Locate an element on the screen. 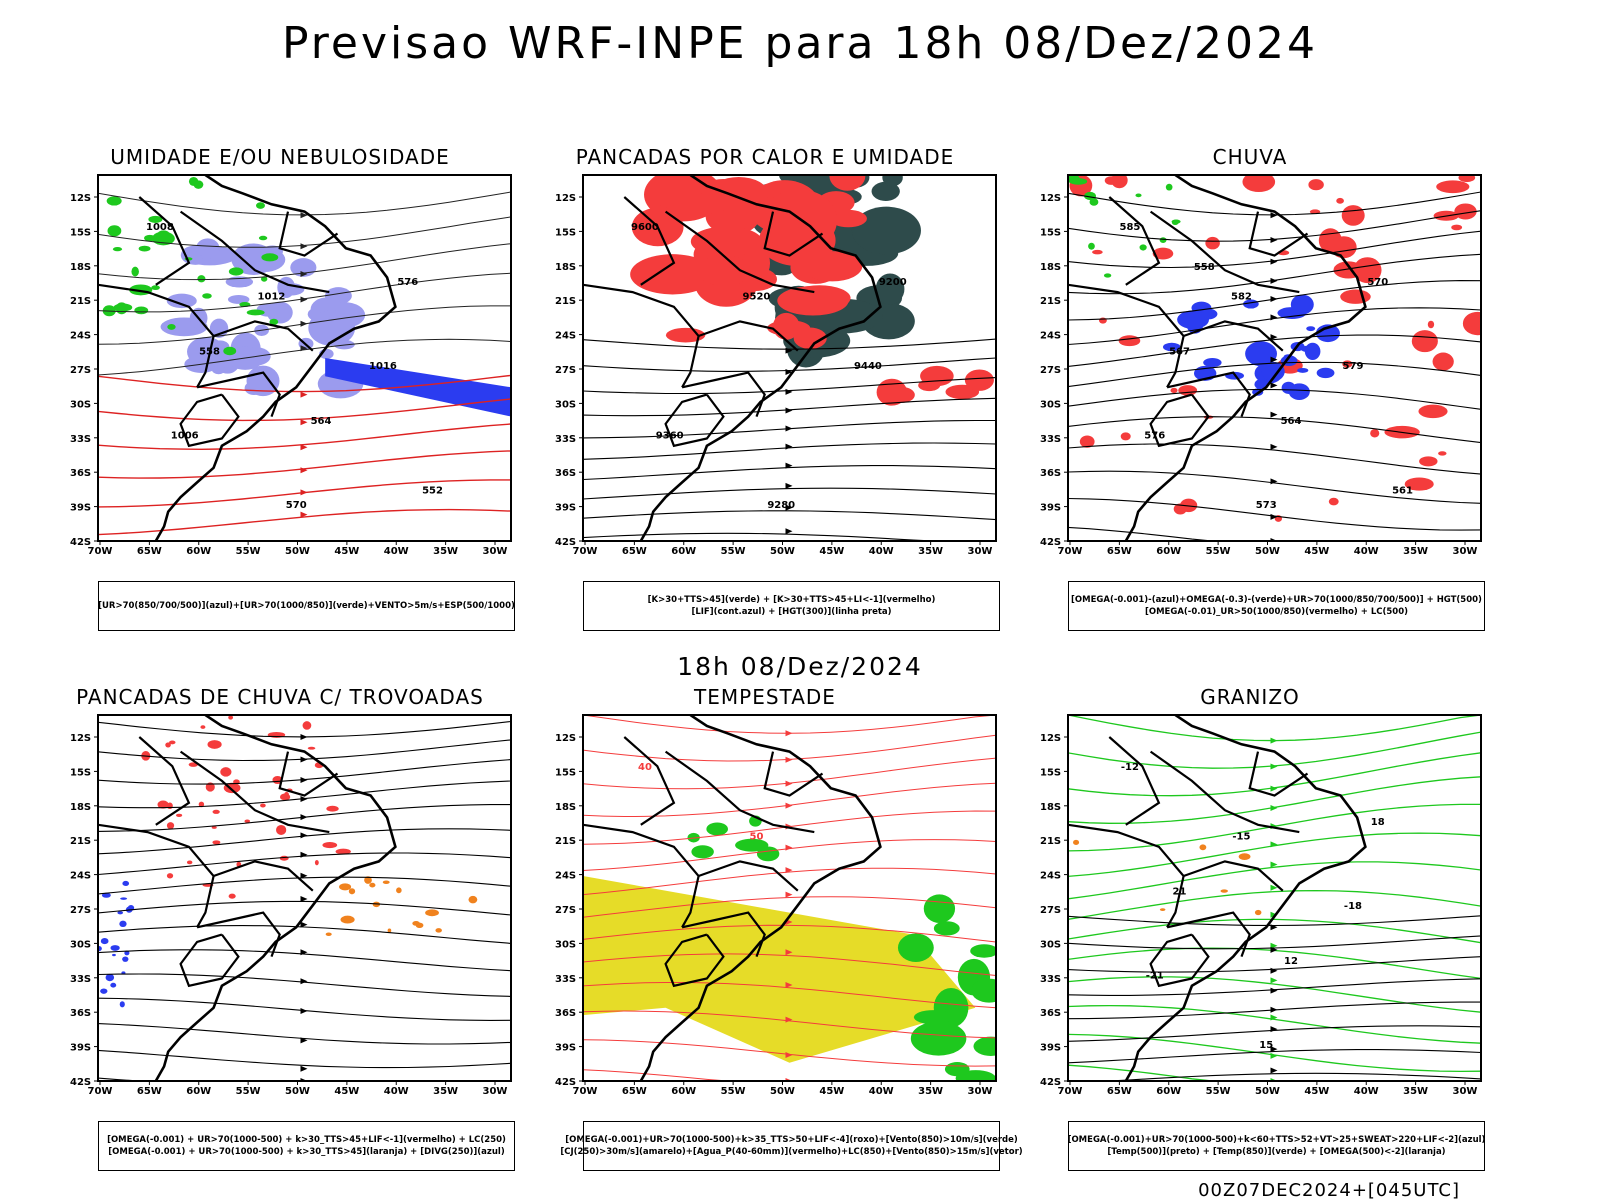 The width and height of the screenshot is (1600, 1201). contour-label: 1008 is located at coordinates (160, 227).